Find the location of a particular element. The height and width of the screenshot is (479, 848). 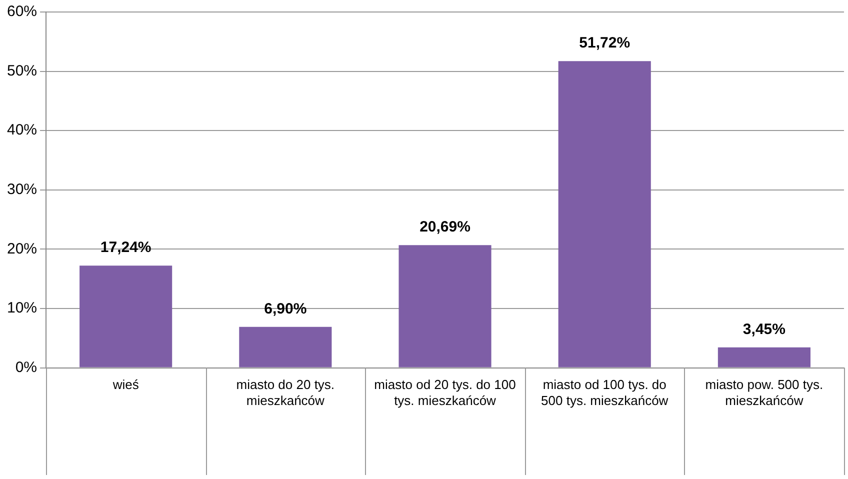

y-tick-label: 30% is located at coordinates (22, 189).